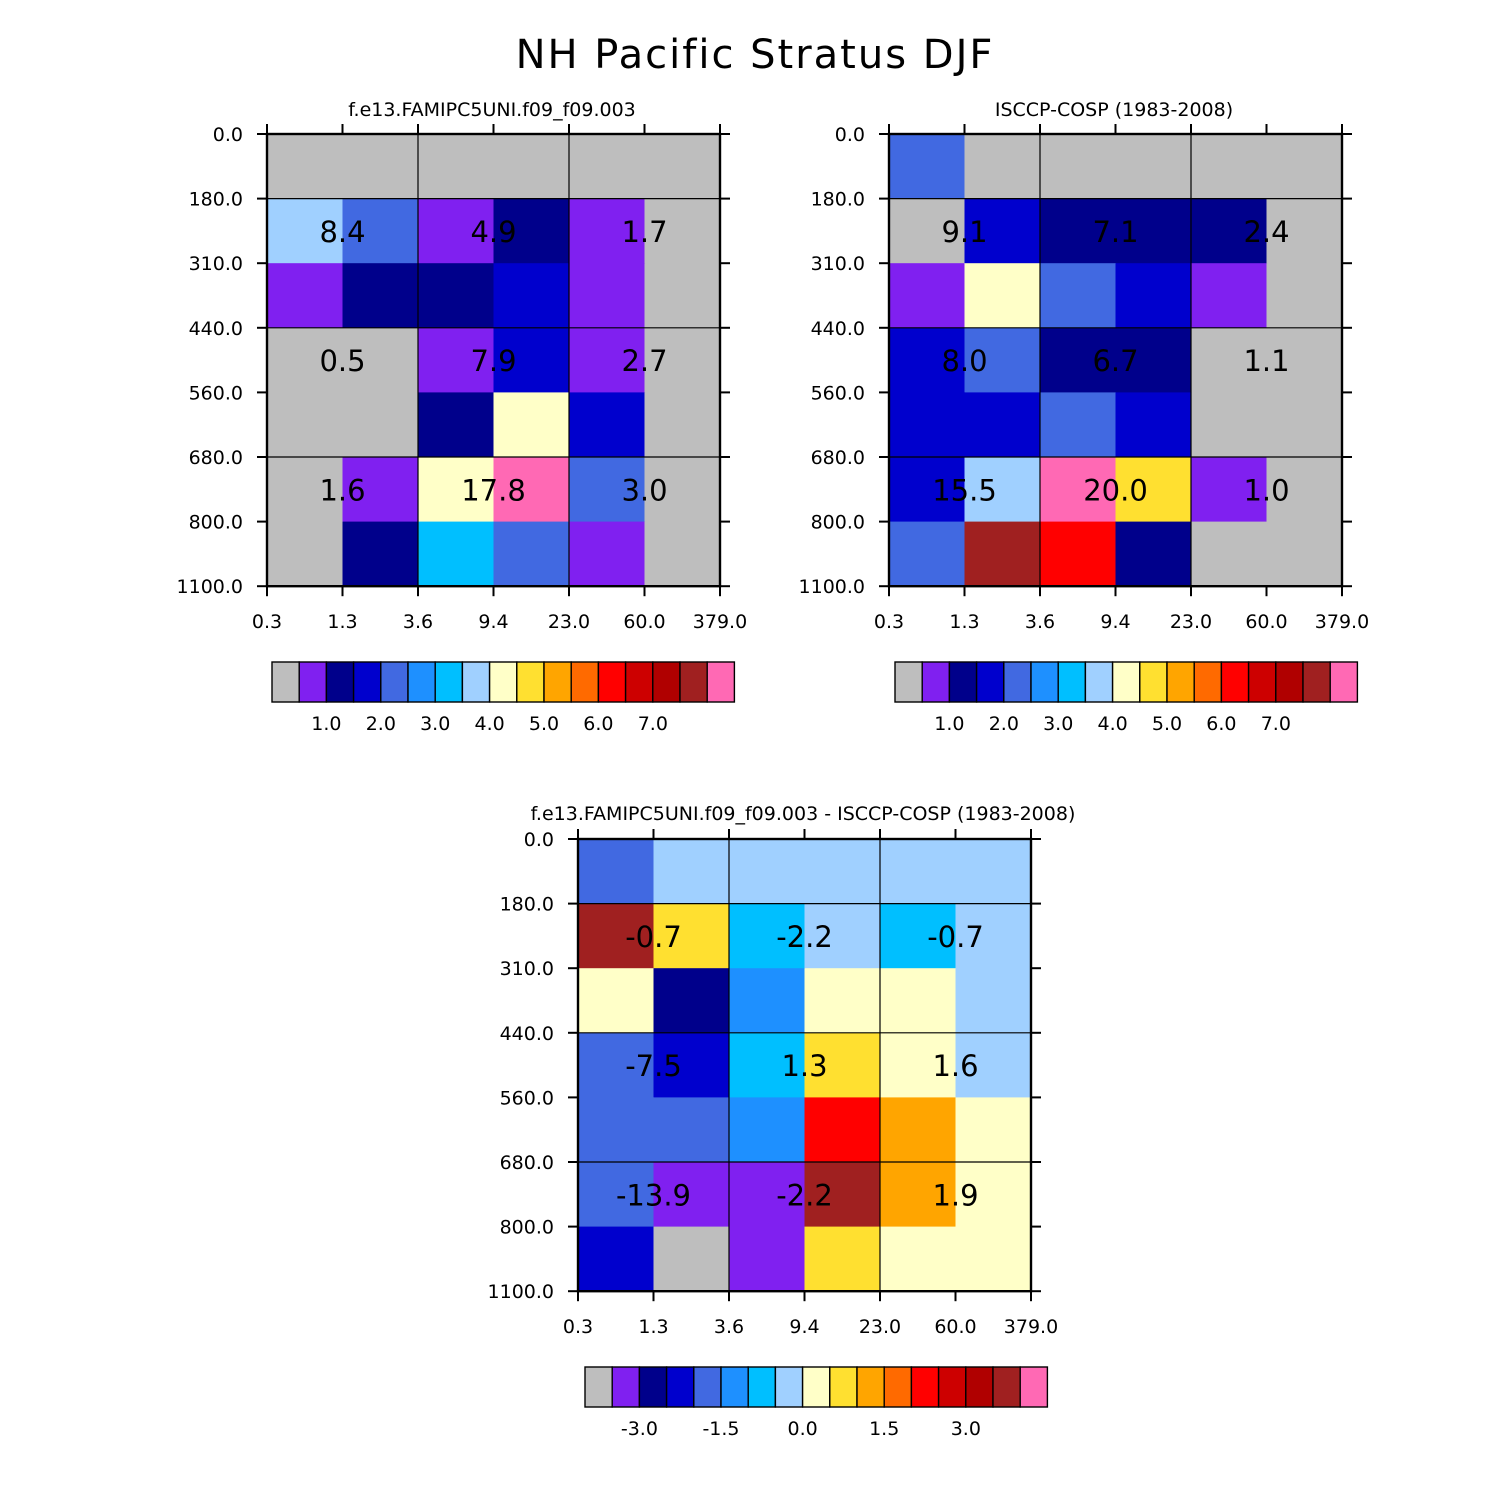 This screenshot has height=1510, width=1510. Describe the element at coordinates (305, 490) in the screenshot. I see `cell-r5-c0` at that location.